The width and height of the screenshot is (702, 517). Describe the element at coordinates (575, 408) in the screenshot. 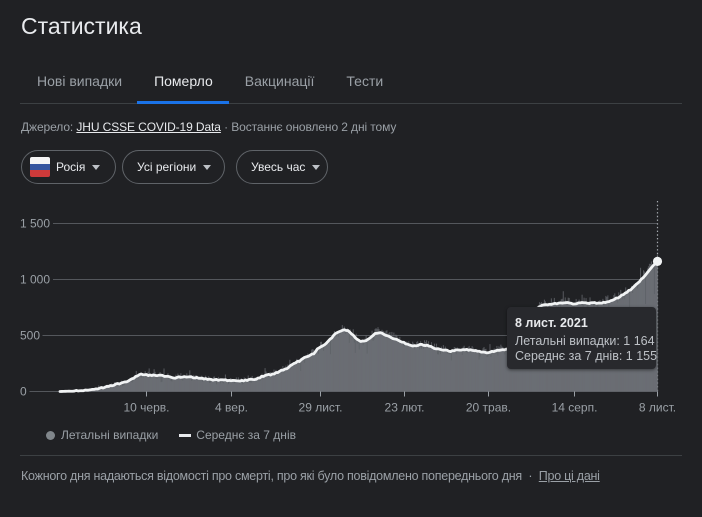

I see `svg-text: 14 серп.` at that location.